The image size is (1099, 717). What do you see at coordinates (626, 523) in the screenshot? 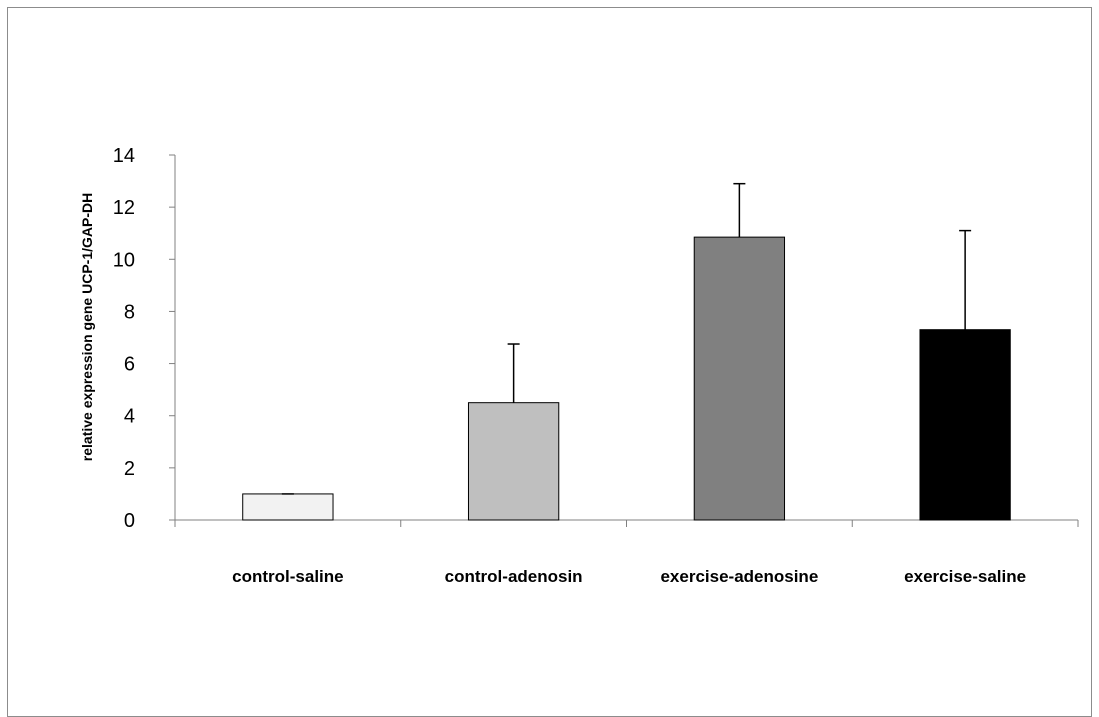
I see `x-axis` at bounding box center [626, 523].